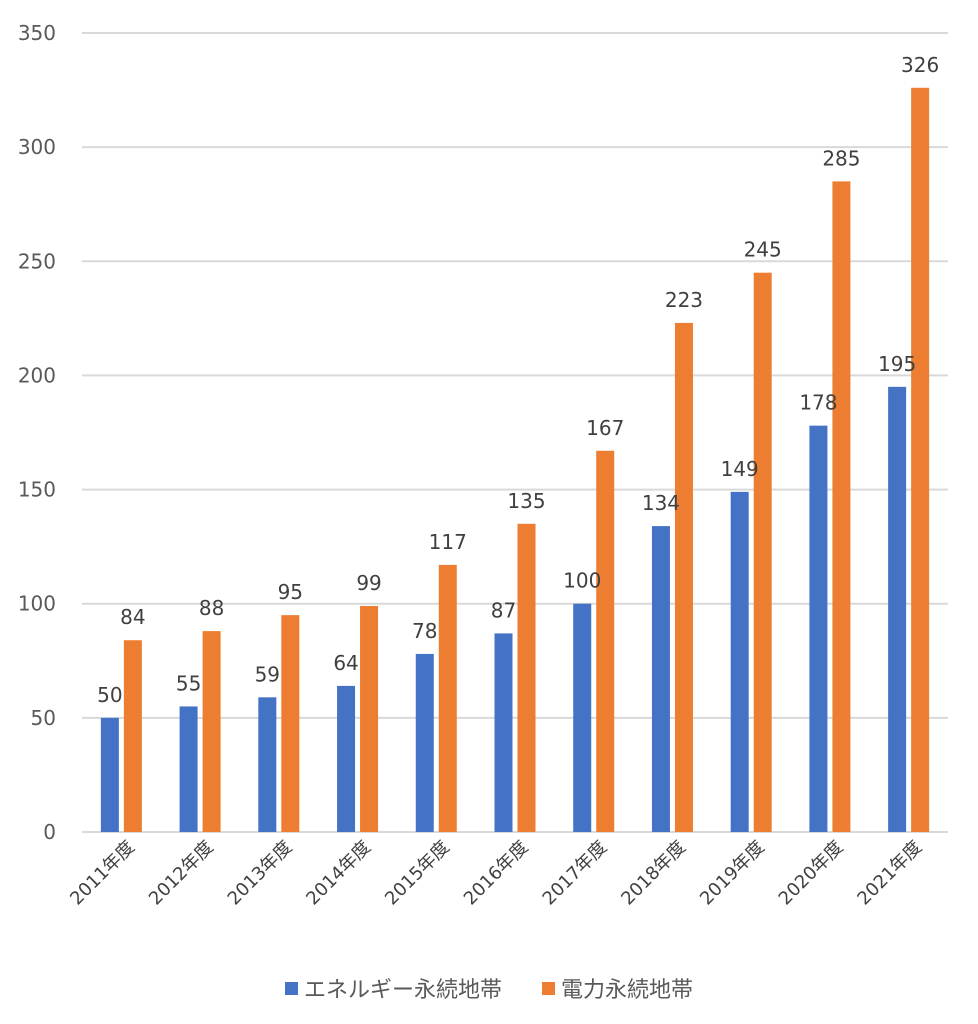  I want to click on data-label: 59, so click(267, 674).